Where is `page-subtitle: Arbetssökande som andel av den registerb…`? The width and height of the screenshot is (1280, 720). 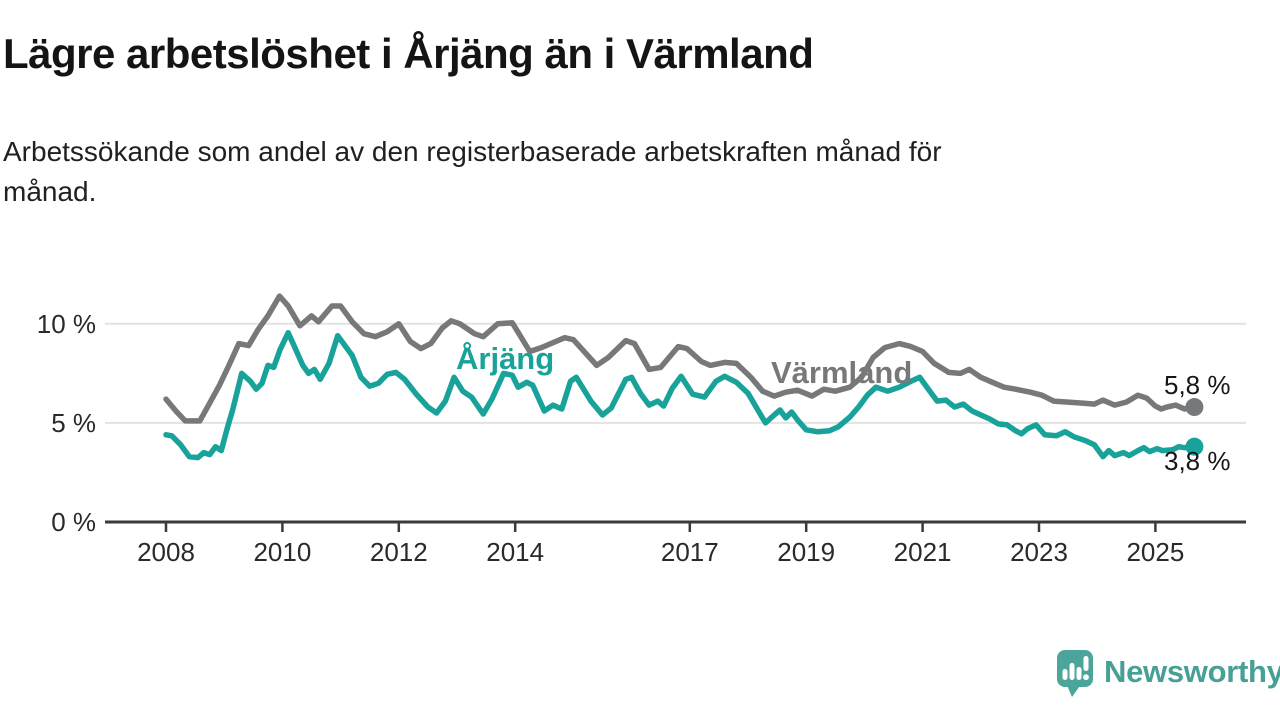 page-subtitle: Arbetssökande som andel av den registerb… is located at coordinates (472, 171).